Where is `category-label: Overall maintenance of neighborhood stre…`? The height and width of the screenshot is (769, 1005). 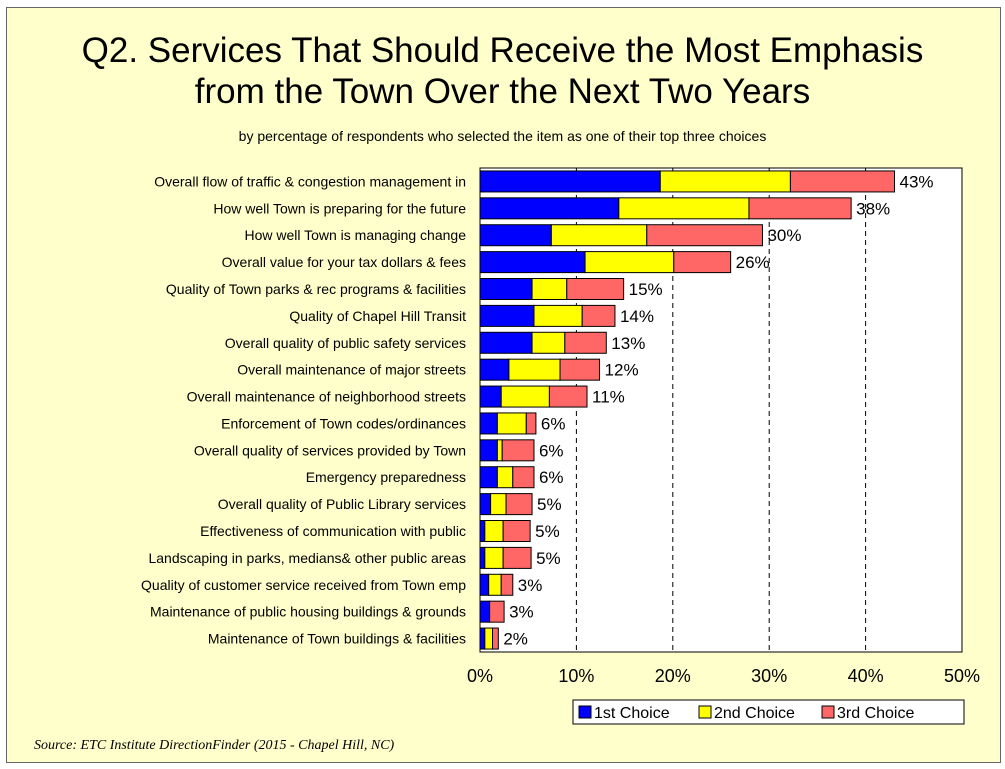 category-label: Overall maintenance of neighborhood stre… is located at coordinates (326, 397).